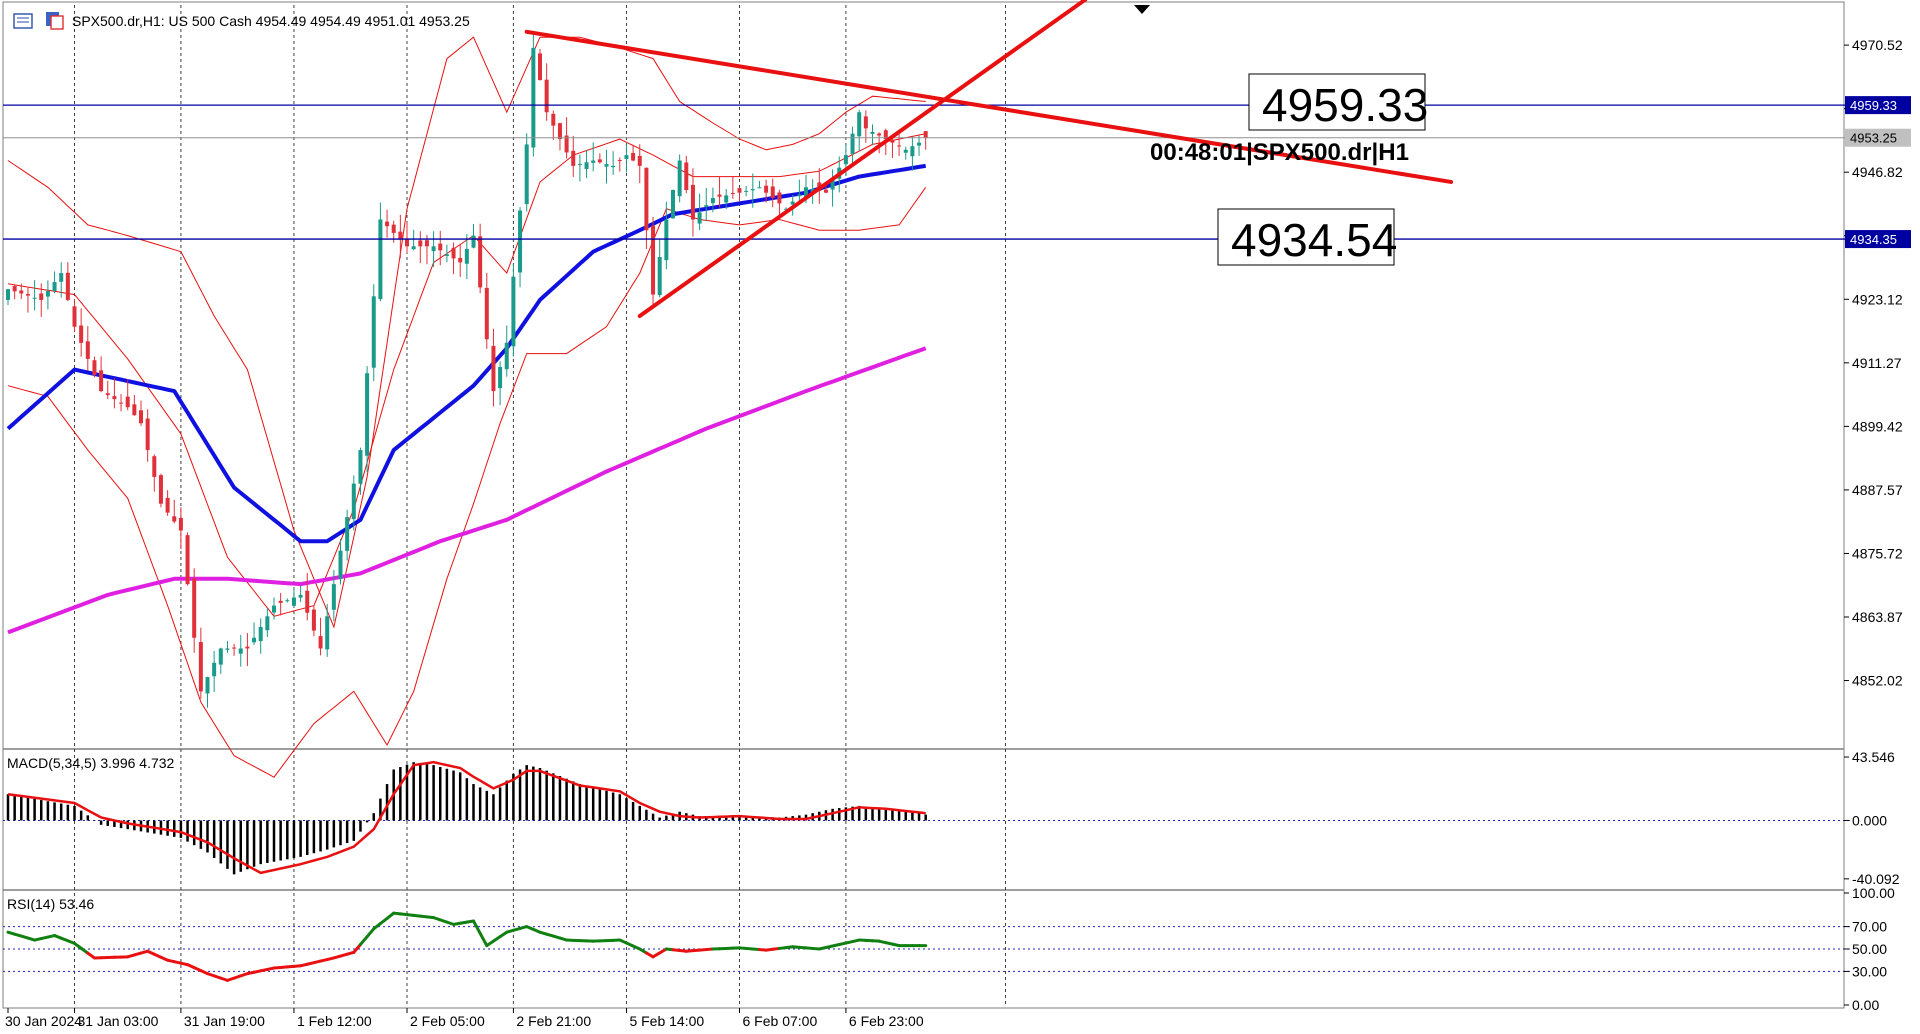  I want to click on chart-window-icon, so click(23, 21).